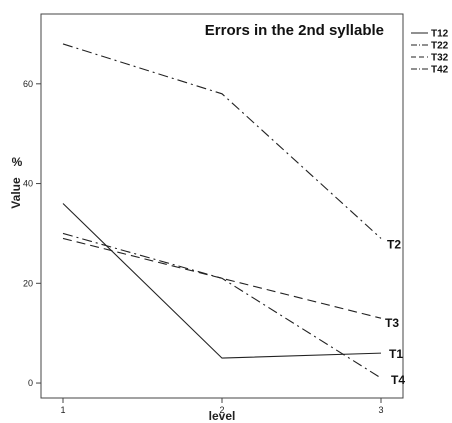 The image size is (452, 423). Describe the element at coordinates (32, 233) in the screenshot. I see `y-axis-ticks: 0 20 40 60` at that location.